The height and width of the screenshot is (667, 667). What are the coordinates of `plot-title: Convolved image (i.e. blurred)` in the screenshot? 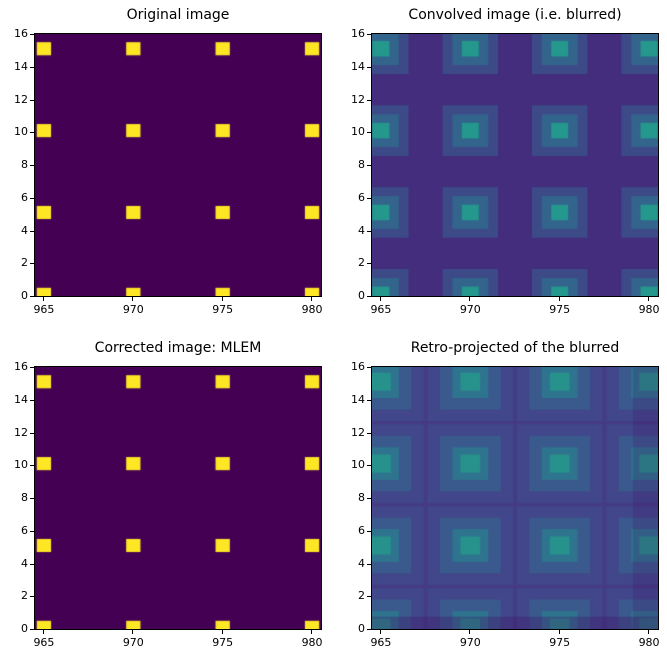 It's located at (515, 15).